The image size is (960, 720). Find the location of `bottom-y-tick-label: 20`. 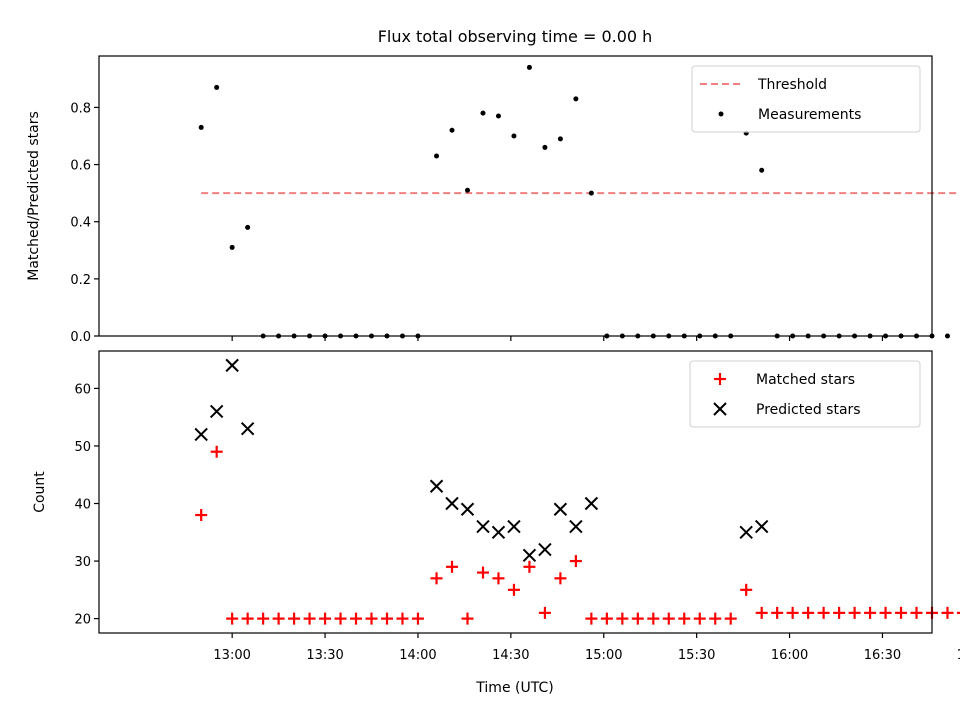

bottom-y-tick-label: 20 is located at coordinates (82, 620).